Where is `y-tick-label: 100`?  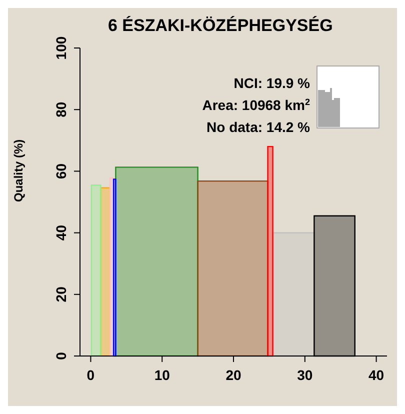 y-tick-label: 100 is located at coordinates (61, 48).